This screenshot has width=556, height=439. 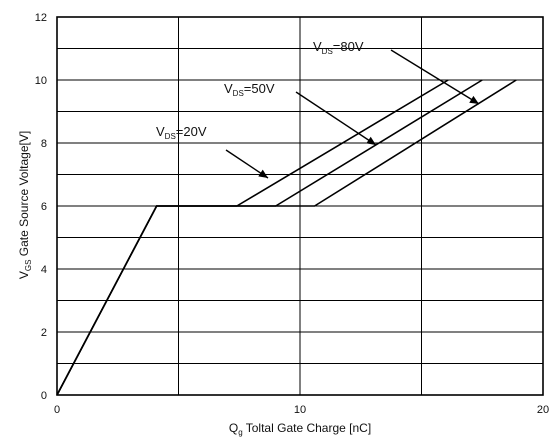 What do you see at coordinates (300, 429) in the screenshot?
I see `x-axis-label: Qg Toltal Gate Charge [nC]` at bounding box center [300, 429].